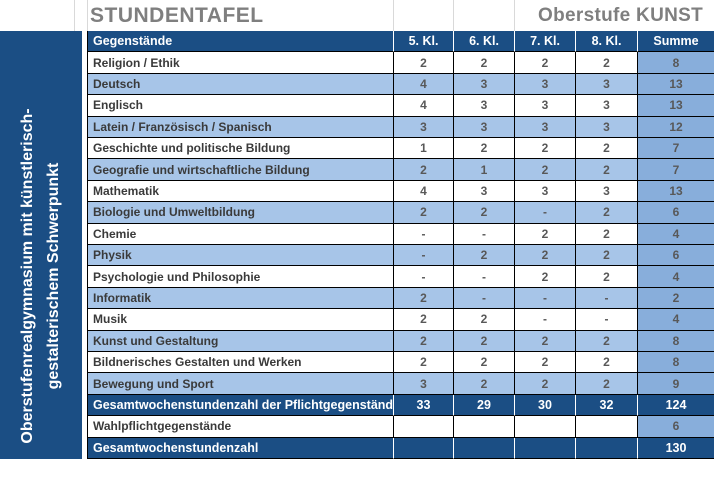 This screenshot has width=714, height=490. What do you see at coordinates (241, 298) in the screenshot?
I see `subject-cell: Informatik` at bounding box center [241, 298].